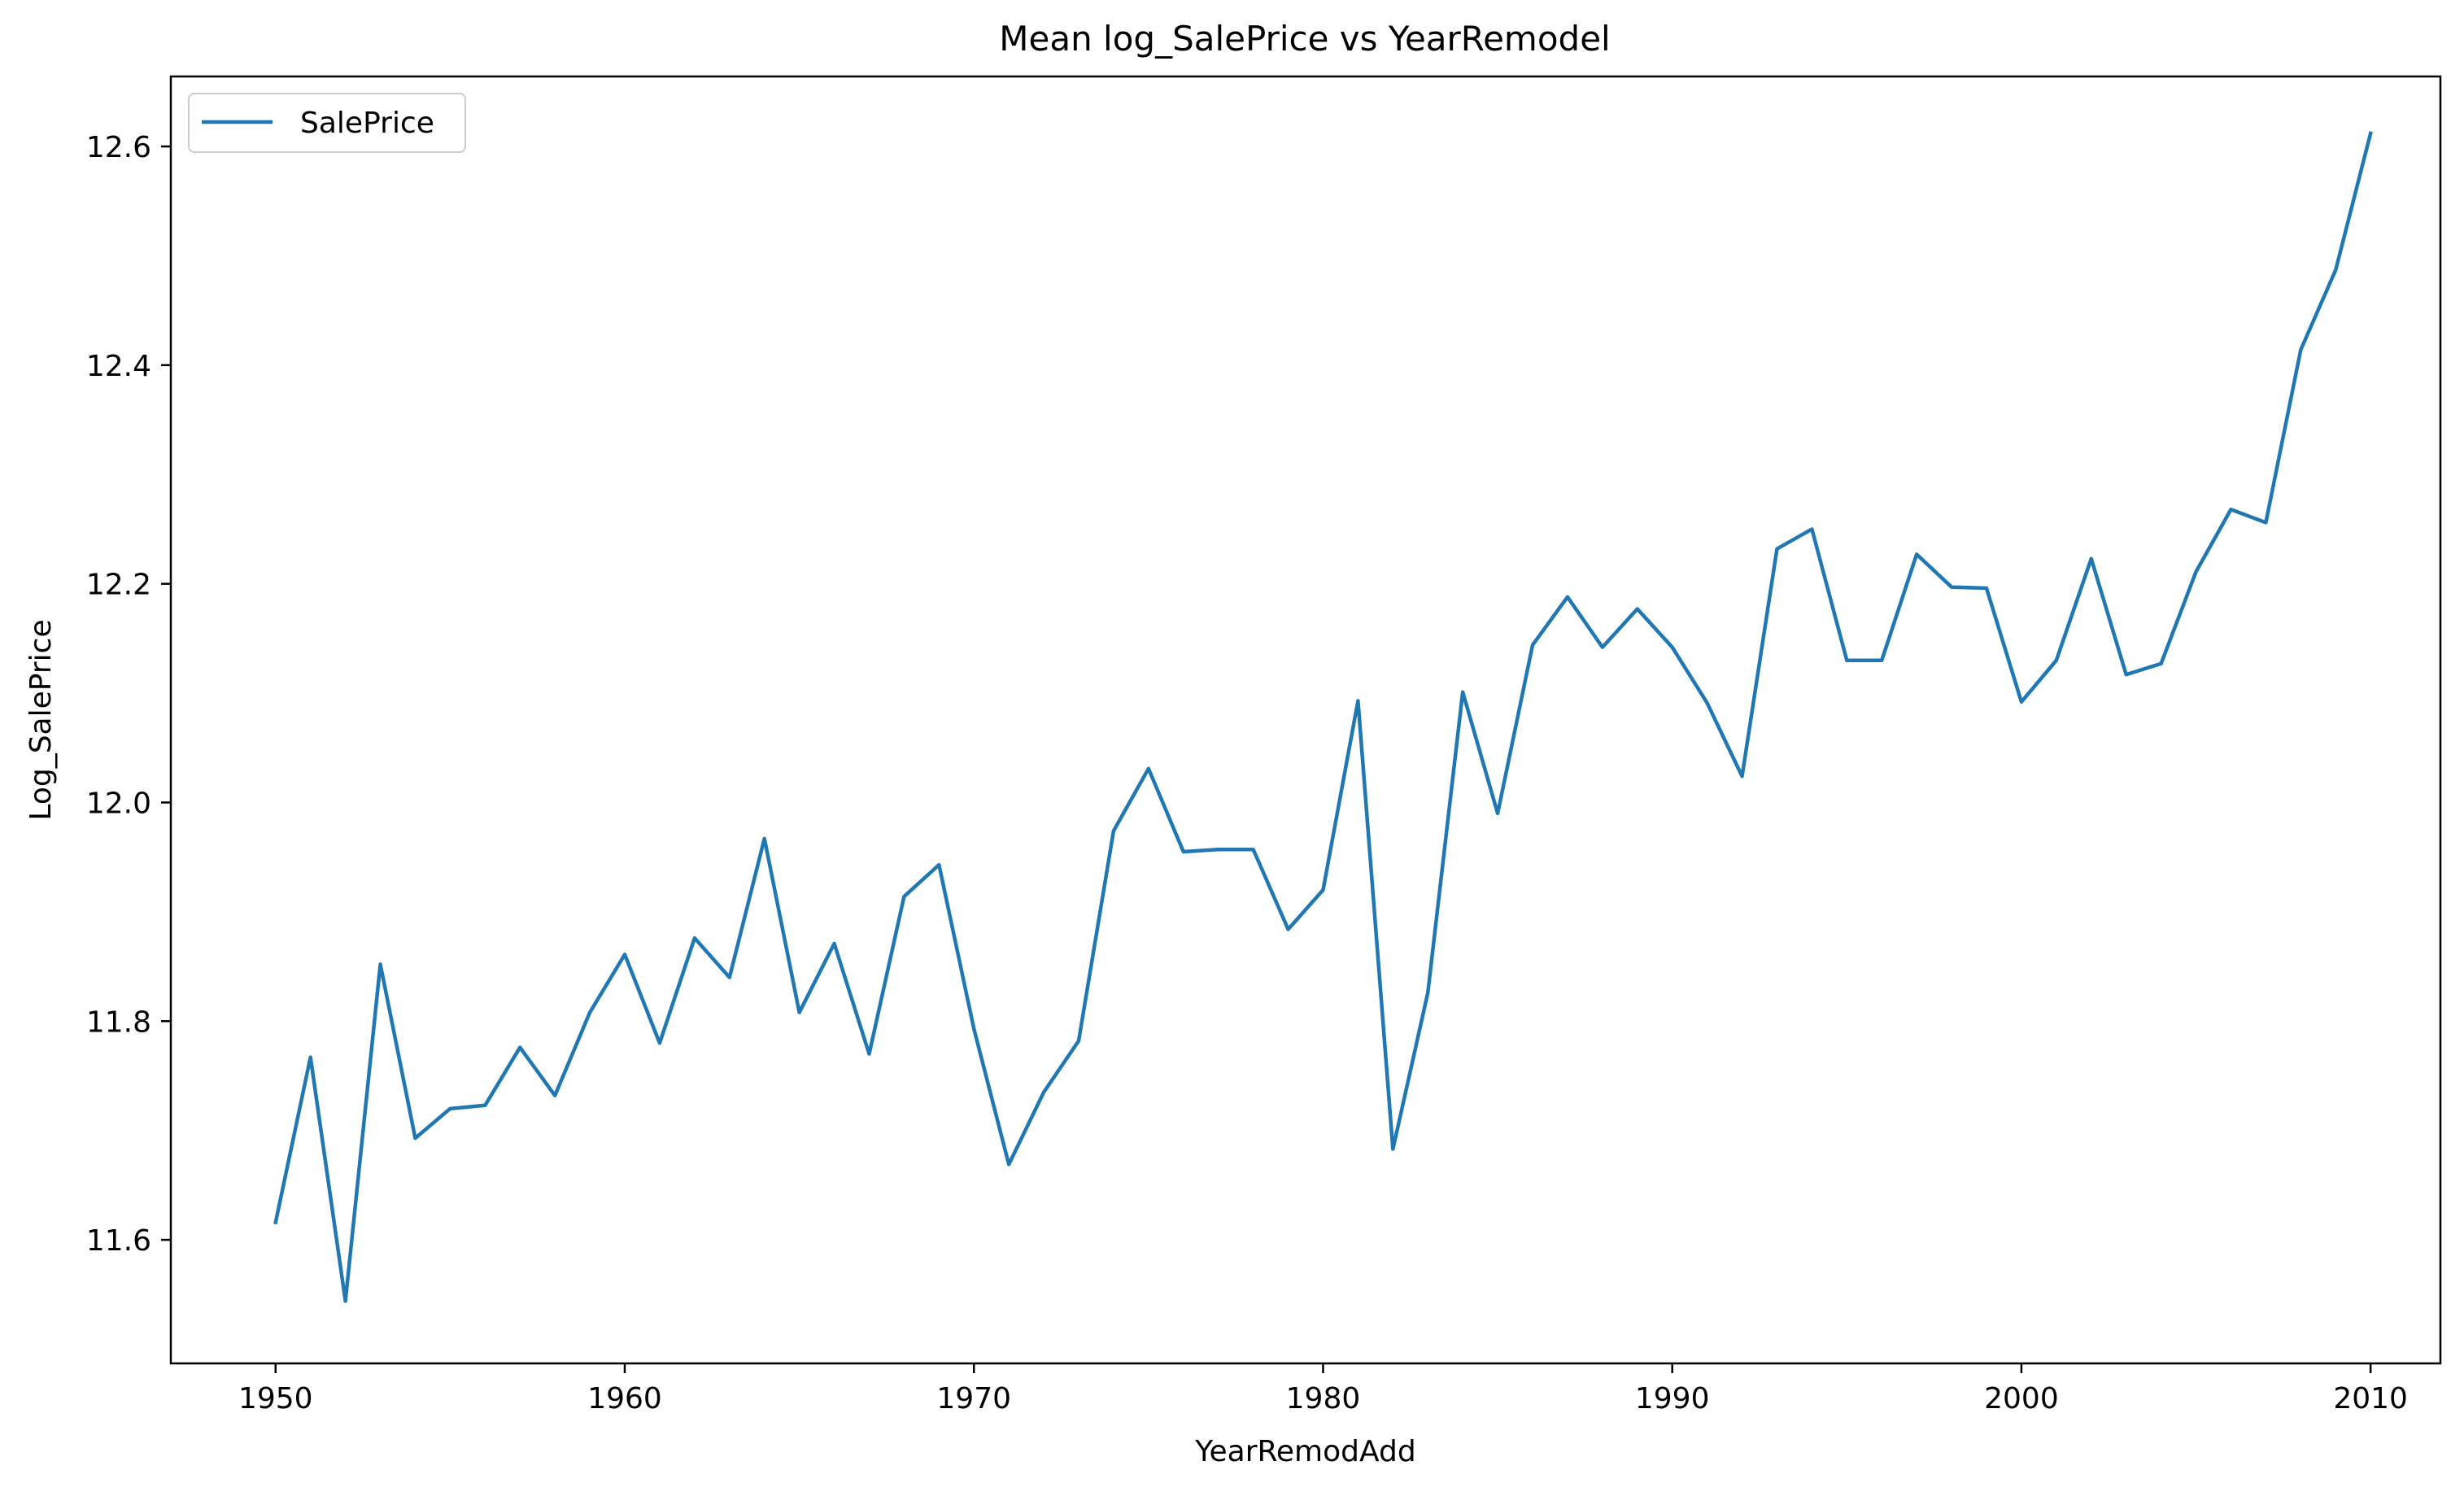 The height and width of the screenshot is (1496, 2464). I want to click on y-axis-ticks: 11.6 11.8 12.0 12.2 12.4 12.6, so click(128, 694).